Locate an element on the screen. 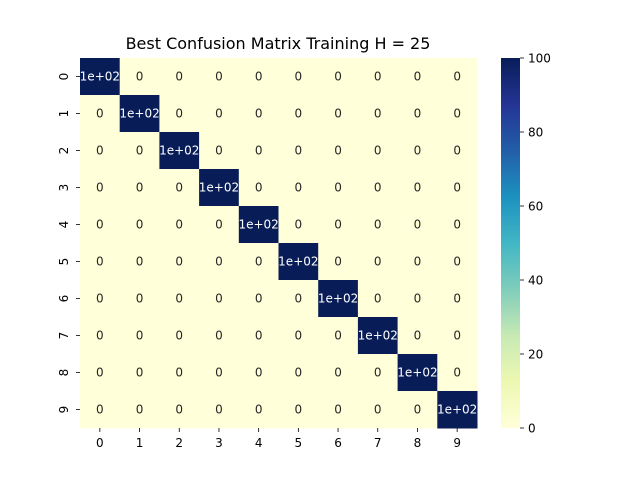 Image resolution: width=640 pixels, height=480 pixels. y-tick-label: 7 is located at coordinates (64, 336).